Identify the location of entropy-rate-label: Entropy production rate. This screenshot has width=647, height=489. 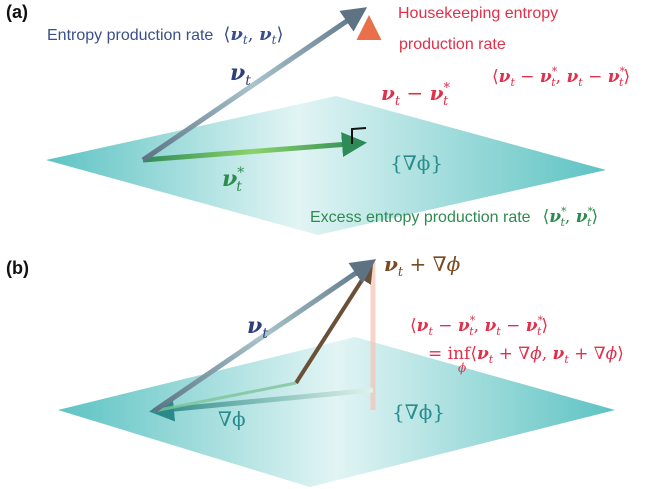
(130, 35).